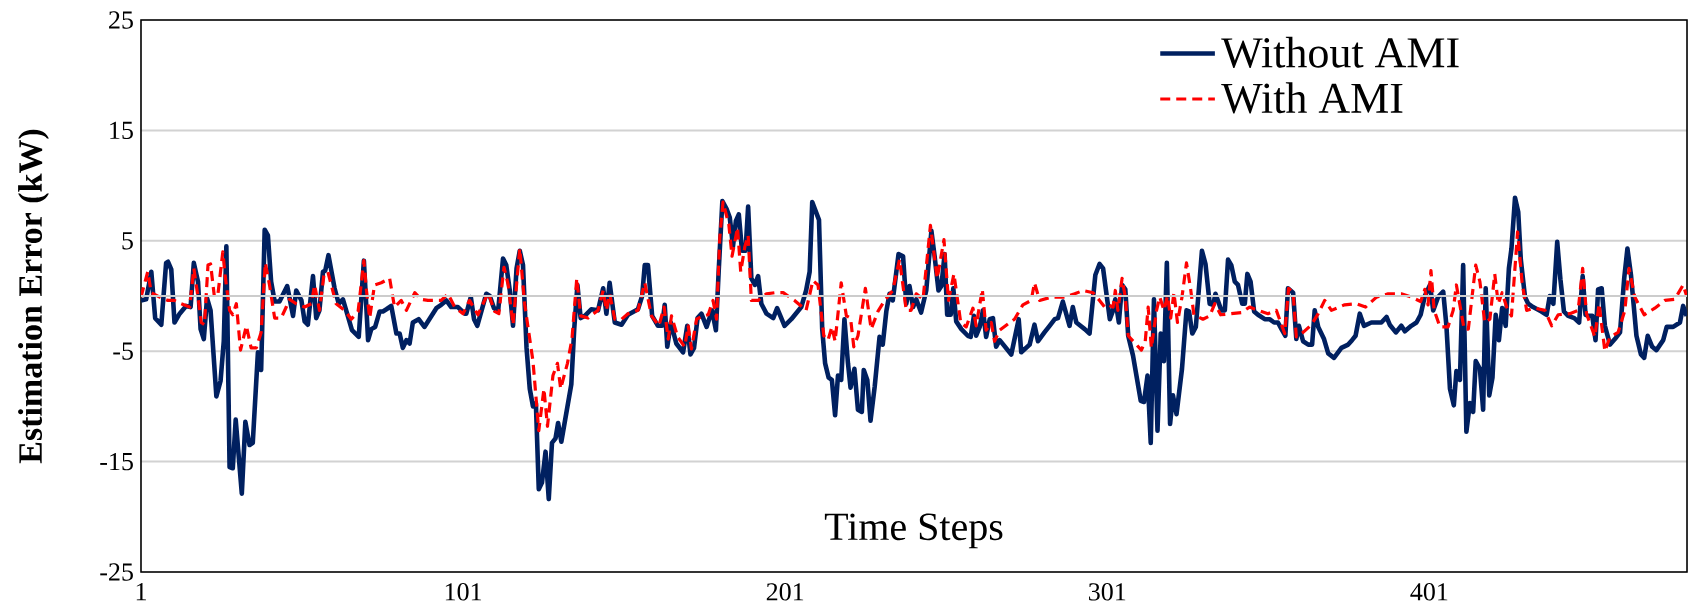 This screenshot has height=616, width=1692. What do you see at coordinates (1340, 52) in the screenshot?
I see `legend-label: Without AMI` at bounding box center [1340, 52].